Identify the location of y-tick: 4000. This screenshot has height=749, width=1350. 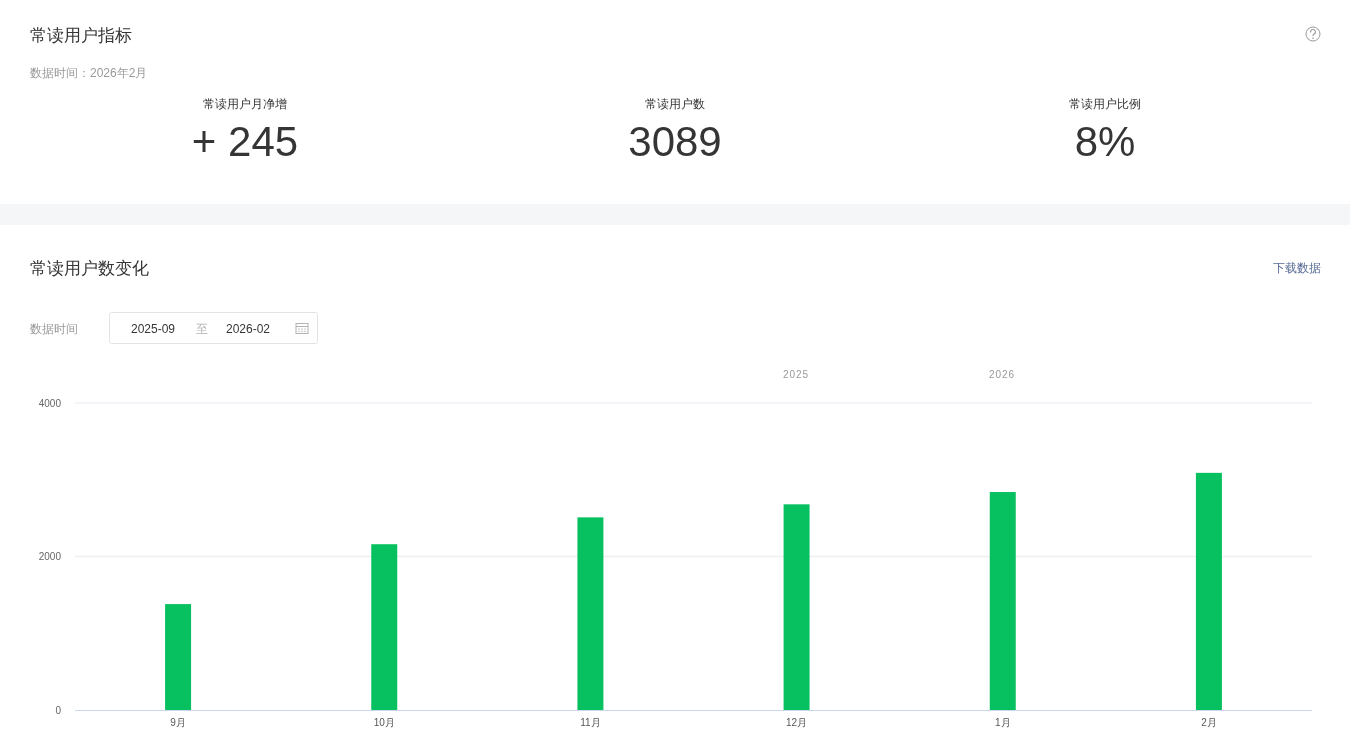
(49, 403).